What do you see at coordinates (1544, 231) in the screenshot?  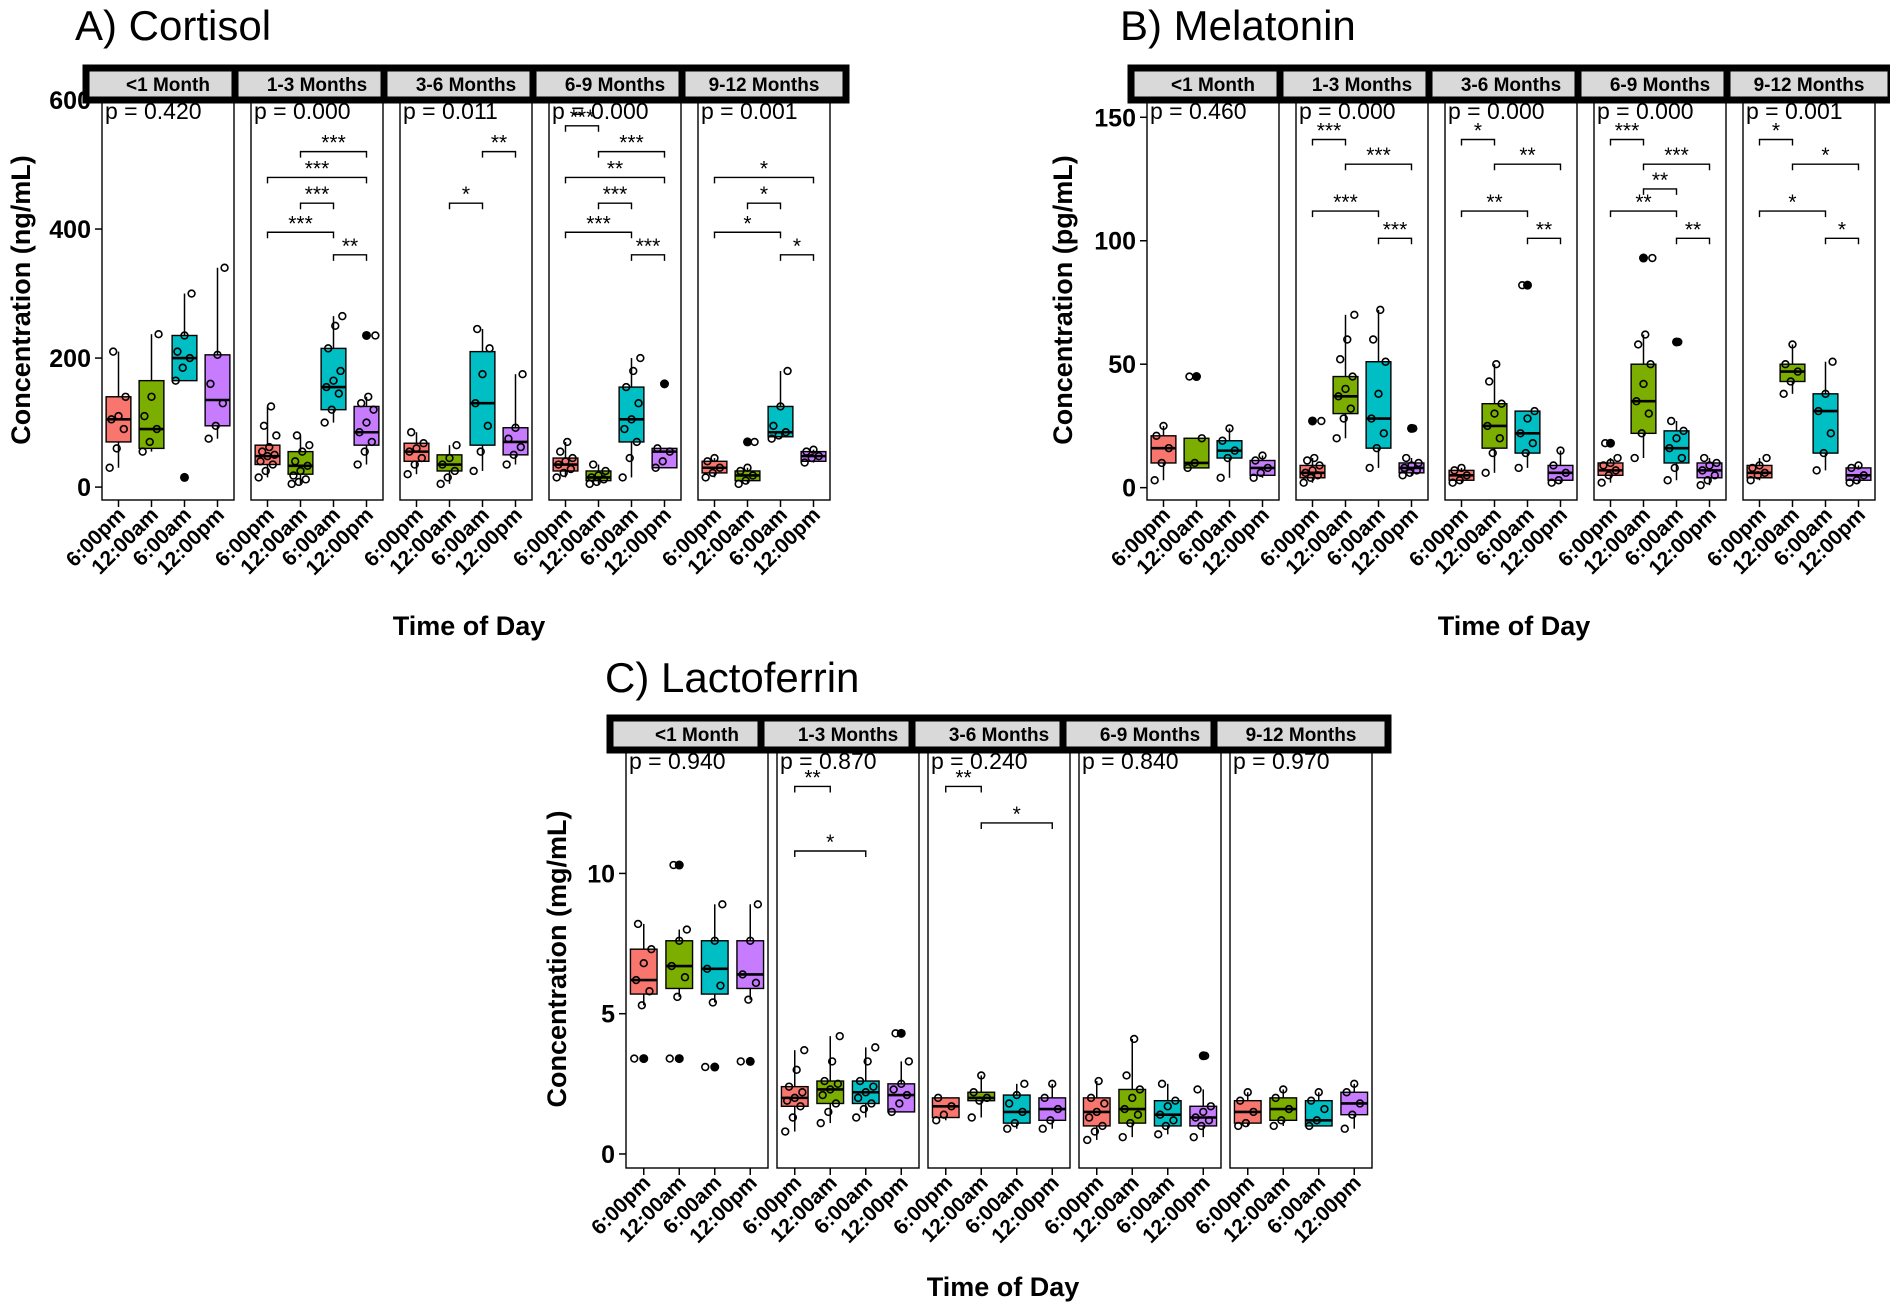 I see `significance-bracket: **` at bounding box center [1544, 231].